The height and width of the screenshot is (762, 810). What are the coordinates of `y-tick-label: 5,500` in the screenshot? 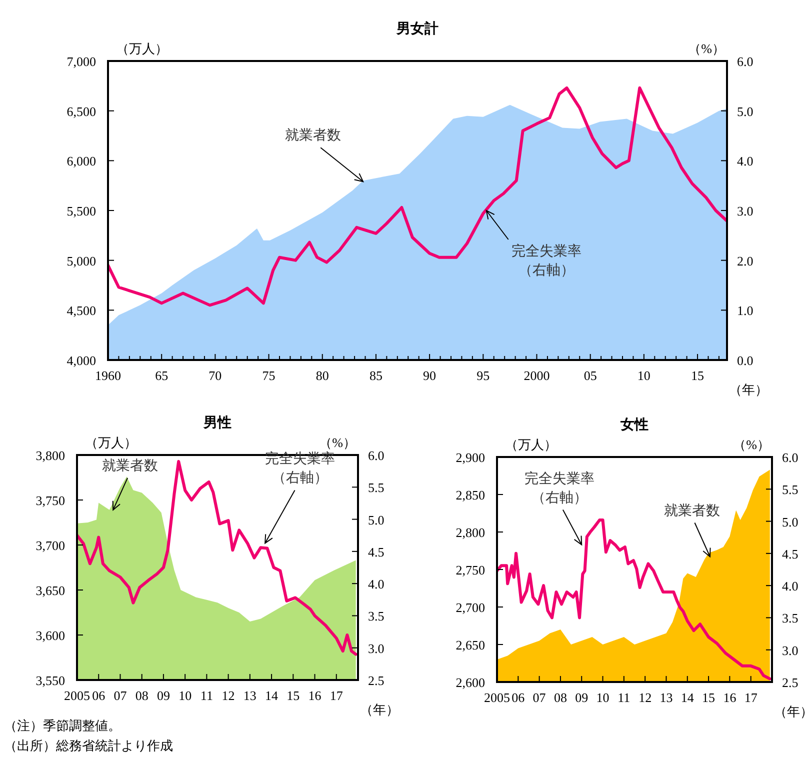 It's located at (81, 211).